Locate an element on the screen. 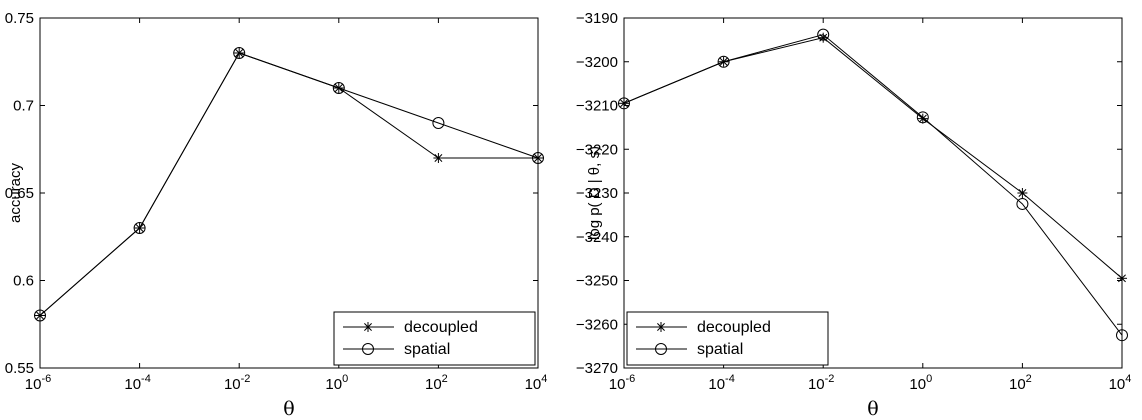 Image resolution: width=1142 pixels, height=420 pixels. y-tick-label: 0.55 is located at coordinates (19, 368).